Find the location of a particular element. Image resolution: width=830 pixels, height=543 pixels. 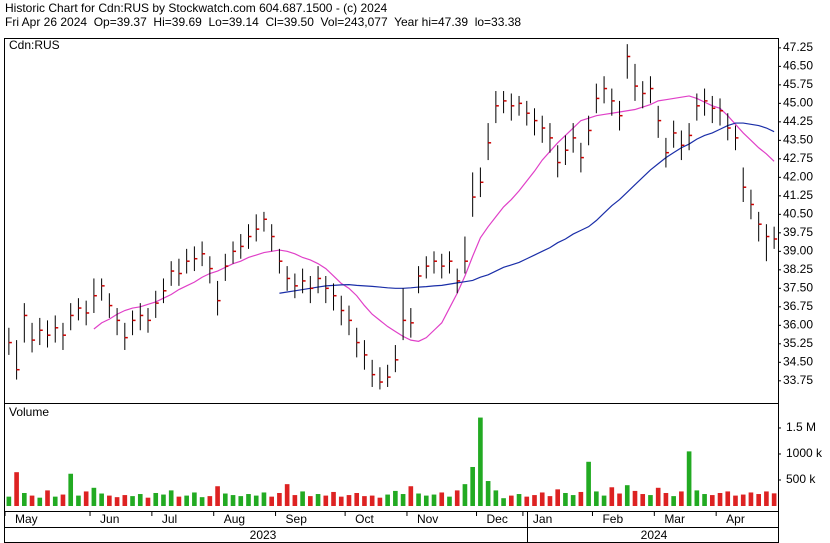

y-tick-label: 34.50 is located at coordinates (798, 361).